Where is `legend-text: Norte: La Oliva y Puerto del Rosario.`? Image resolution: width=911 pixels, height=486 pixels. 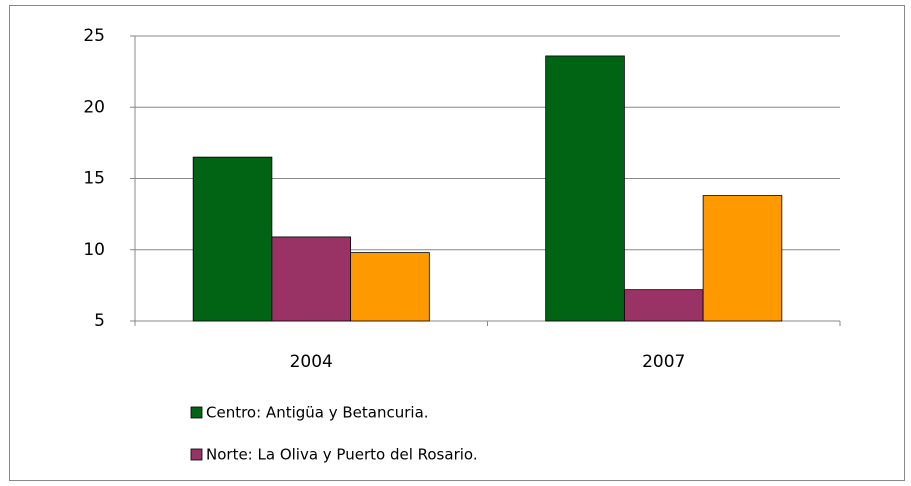
legend-text: Norte: La Oliva y Puerto del Rosario. is located at coordinates (342, 455).